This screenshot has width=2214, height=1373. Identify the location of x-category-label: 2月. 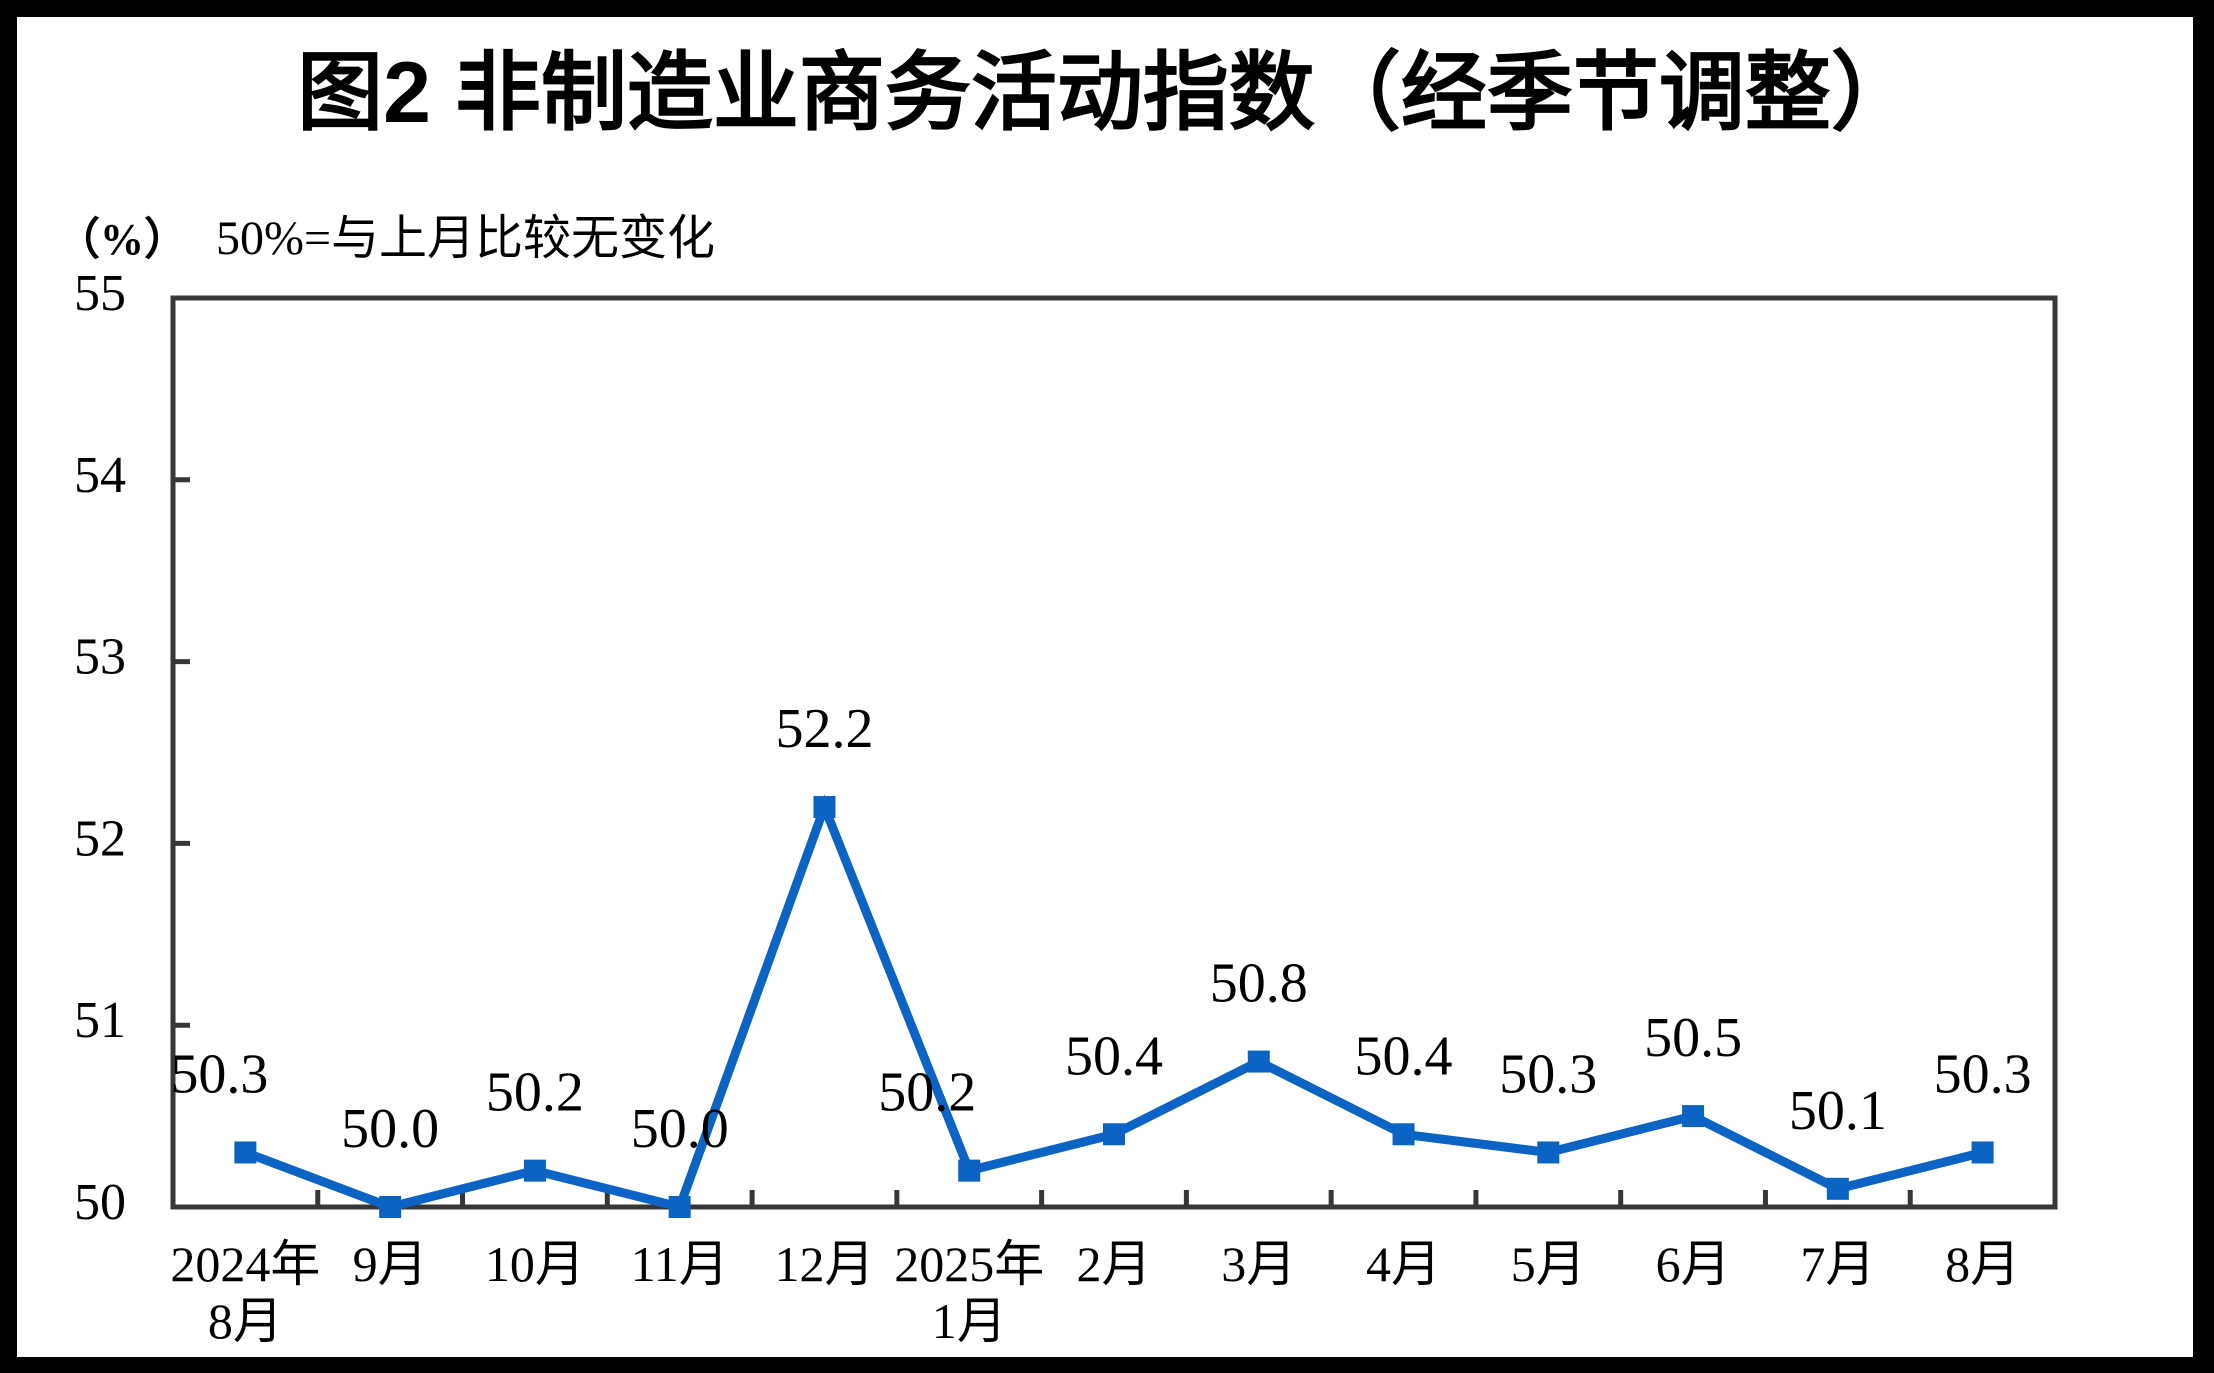
(1114, 1264).